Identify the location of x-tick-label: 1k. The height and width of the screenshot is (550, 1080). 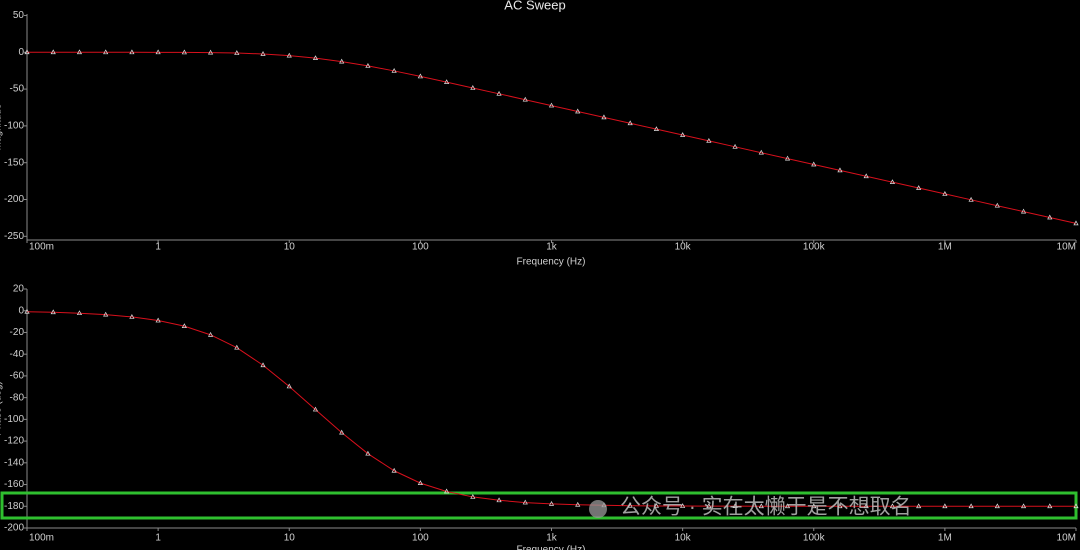
(552, 247).